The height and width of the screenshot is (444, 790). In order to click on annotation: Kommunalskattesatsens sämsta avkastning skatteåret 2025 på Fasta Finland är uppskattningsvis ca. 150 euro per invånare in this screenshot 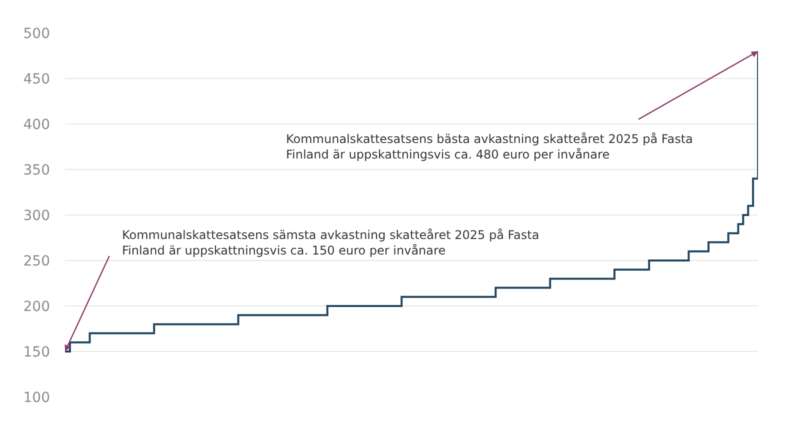, I will do `click(331, 243)`.